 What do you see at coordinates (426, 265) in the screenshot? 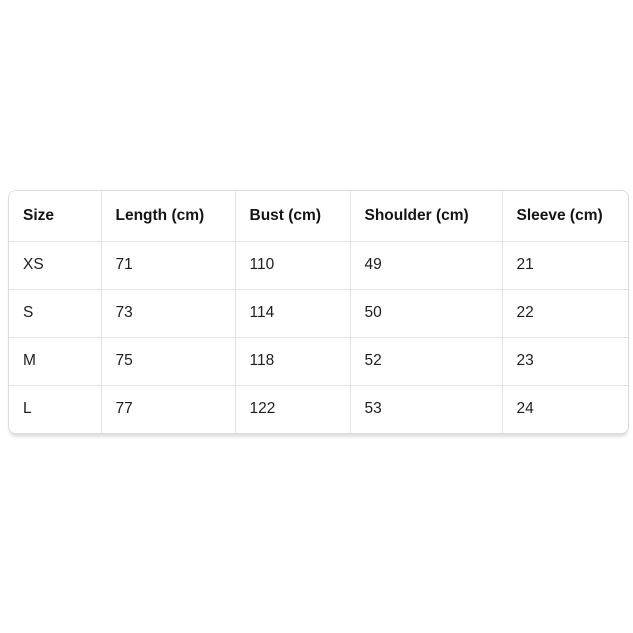
I see `table-cell: 49` at bounding box center [426, 265].